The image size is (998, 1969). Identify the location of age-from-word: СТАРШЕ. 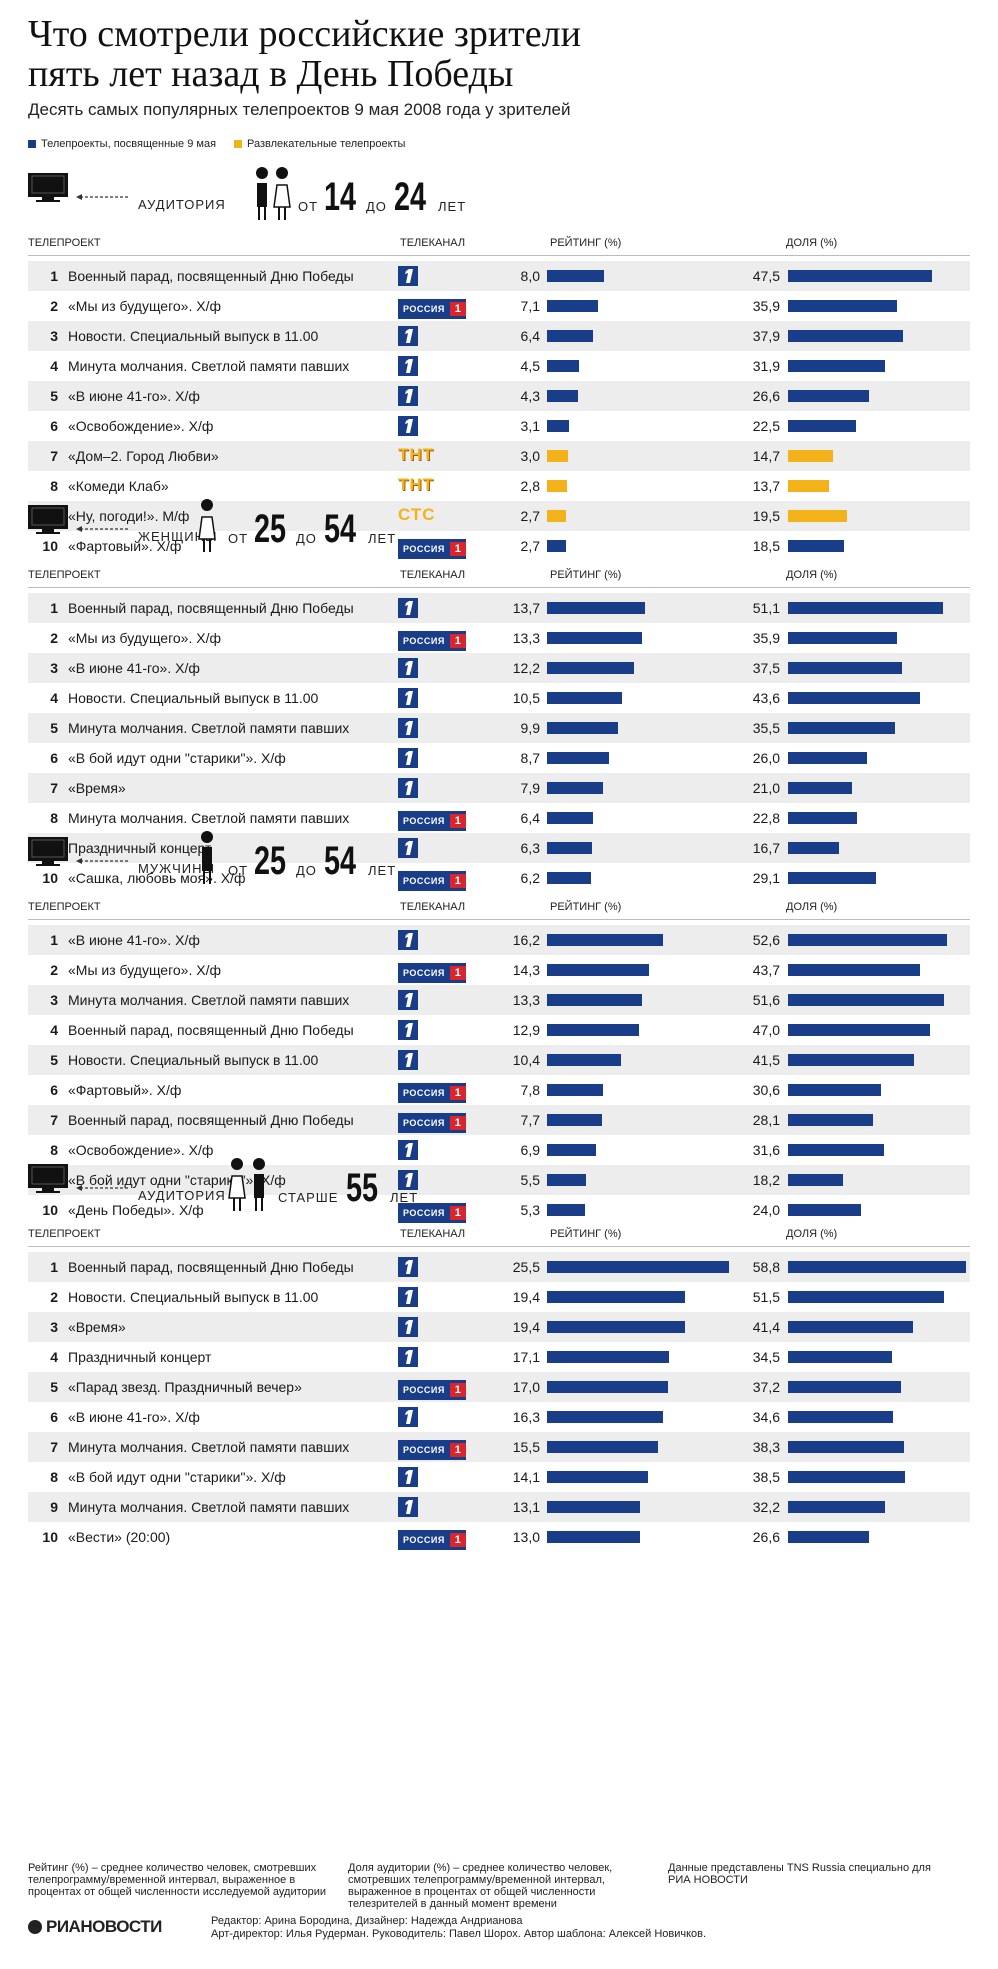
(308, 1197).